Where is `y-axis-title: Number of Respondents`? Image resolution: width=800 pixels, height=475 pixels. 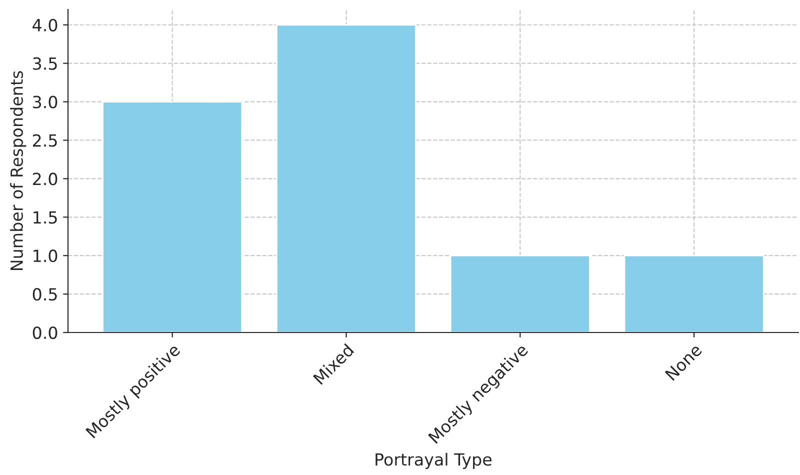
y-axis-title: Number of Respondents is located at coordinates (18, 170).